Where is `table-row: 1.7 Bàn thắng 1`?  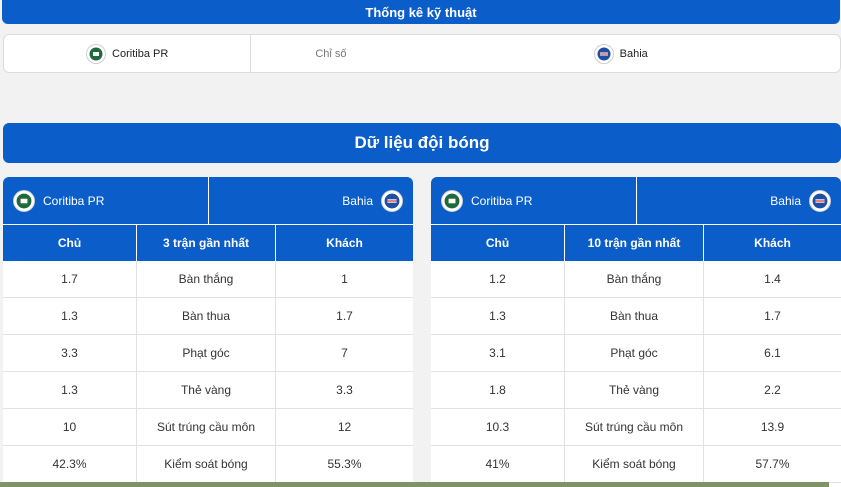
table-row: 1.7 Bàn thắng 1 is located at coordinates (208, 279).